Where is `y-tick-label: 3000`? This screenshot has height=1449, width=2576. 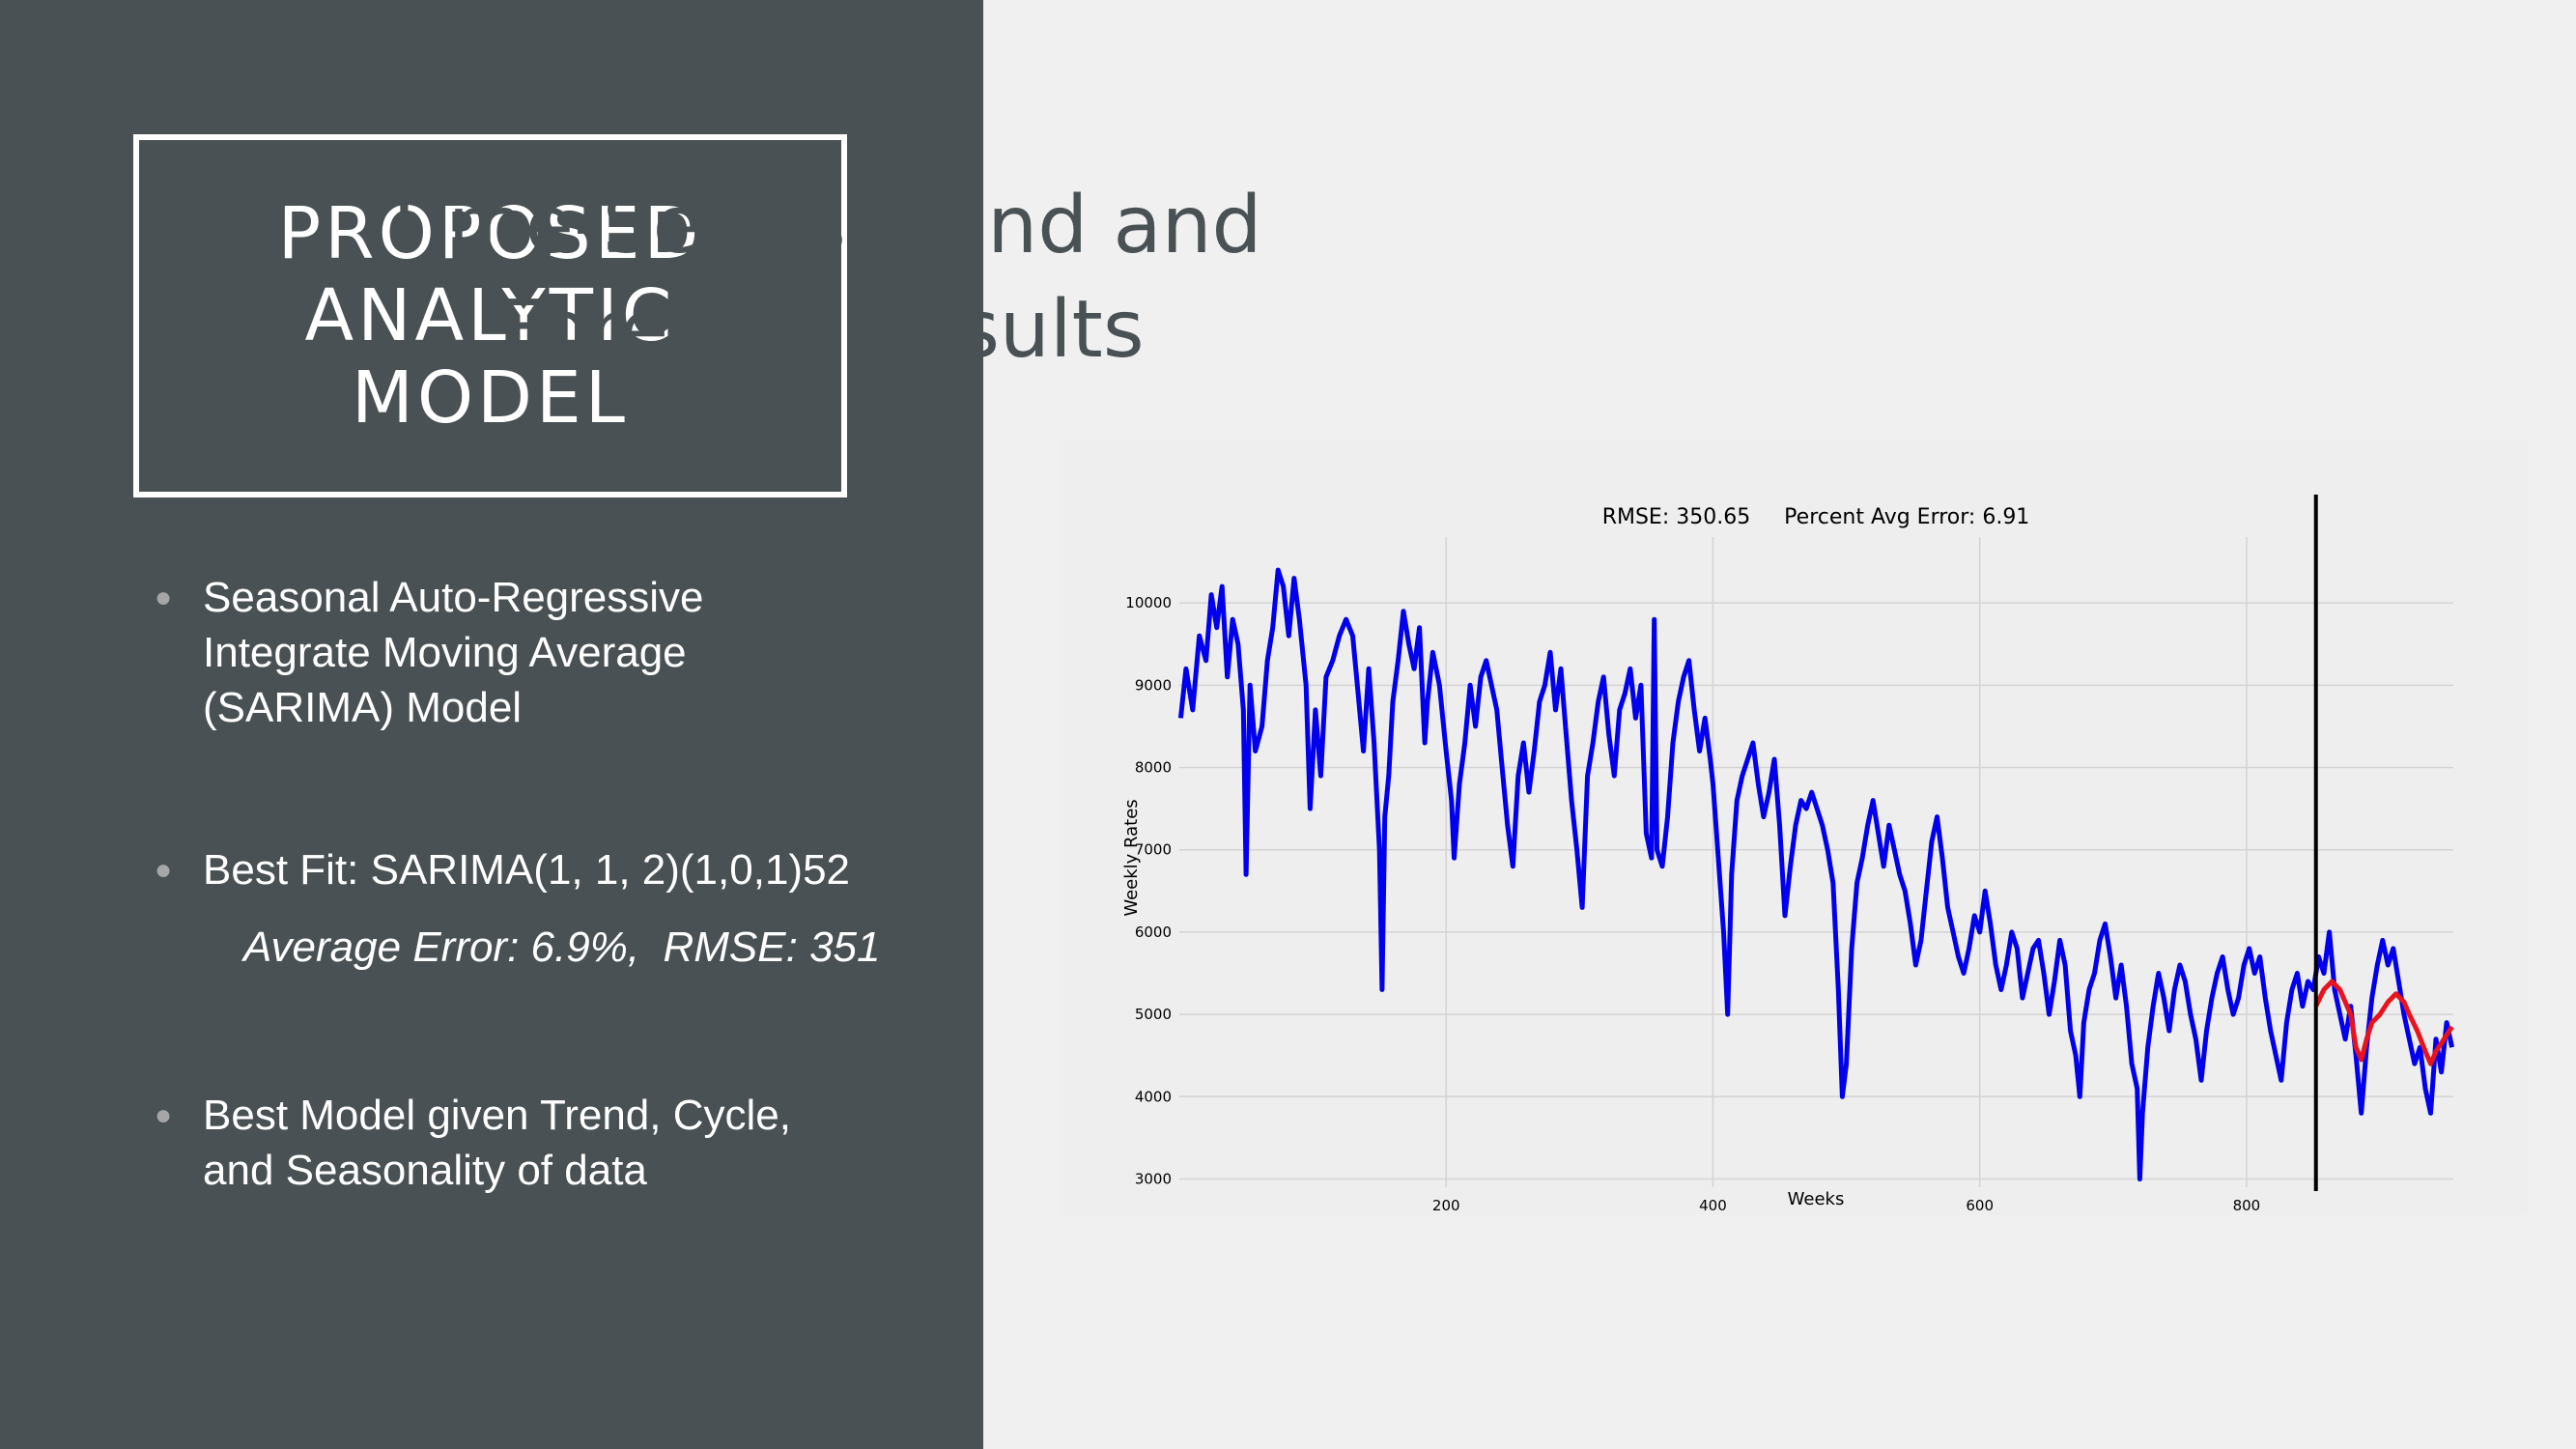 y-tick-label: 3000 is located at coordinates (1153, 1178).